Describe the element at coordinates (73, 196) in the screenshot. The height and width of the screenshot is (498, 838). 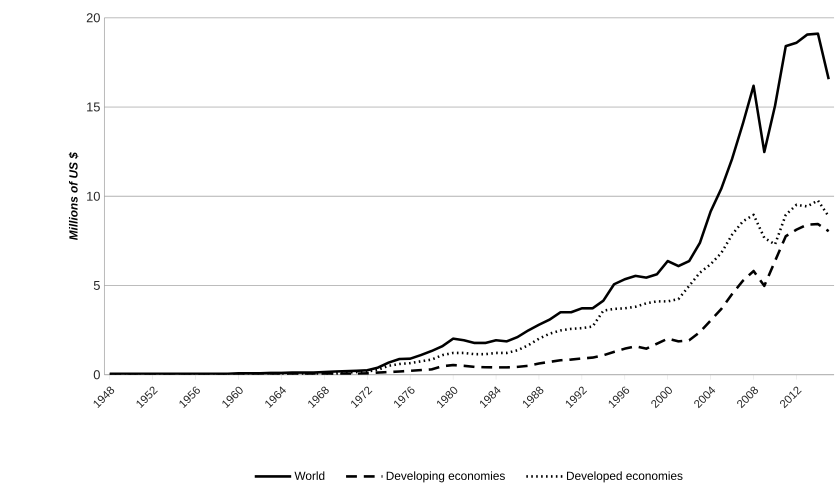
I see `y-axis-title: Millions of US $` at that location.